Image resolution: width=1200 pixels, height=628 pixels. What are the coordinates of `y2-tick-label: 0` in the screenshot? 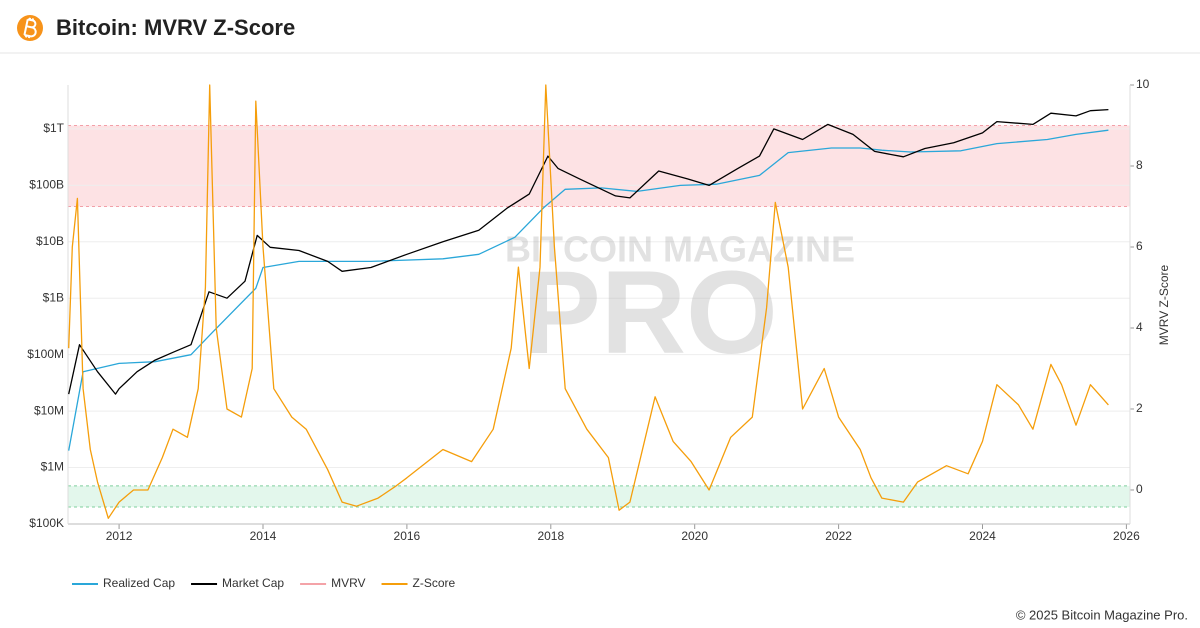 It's located at (1139, 489).